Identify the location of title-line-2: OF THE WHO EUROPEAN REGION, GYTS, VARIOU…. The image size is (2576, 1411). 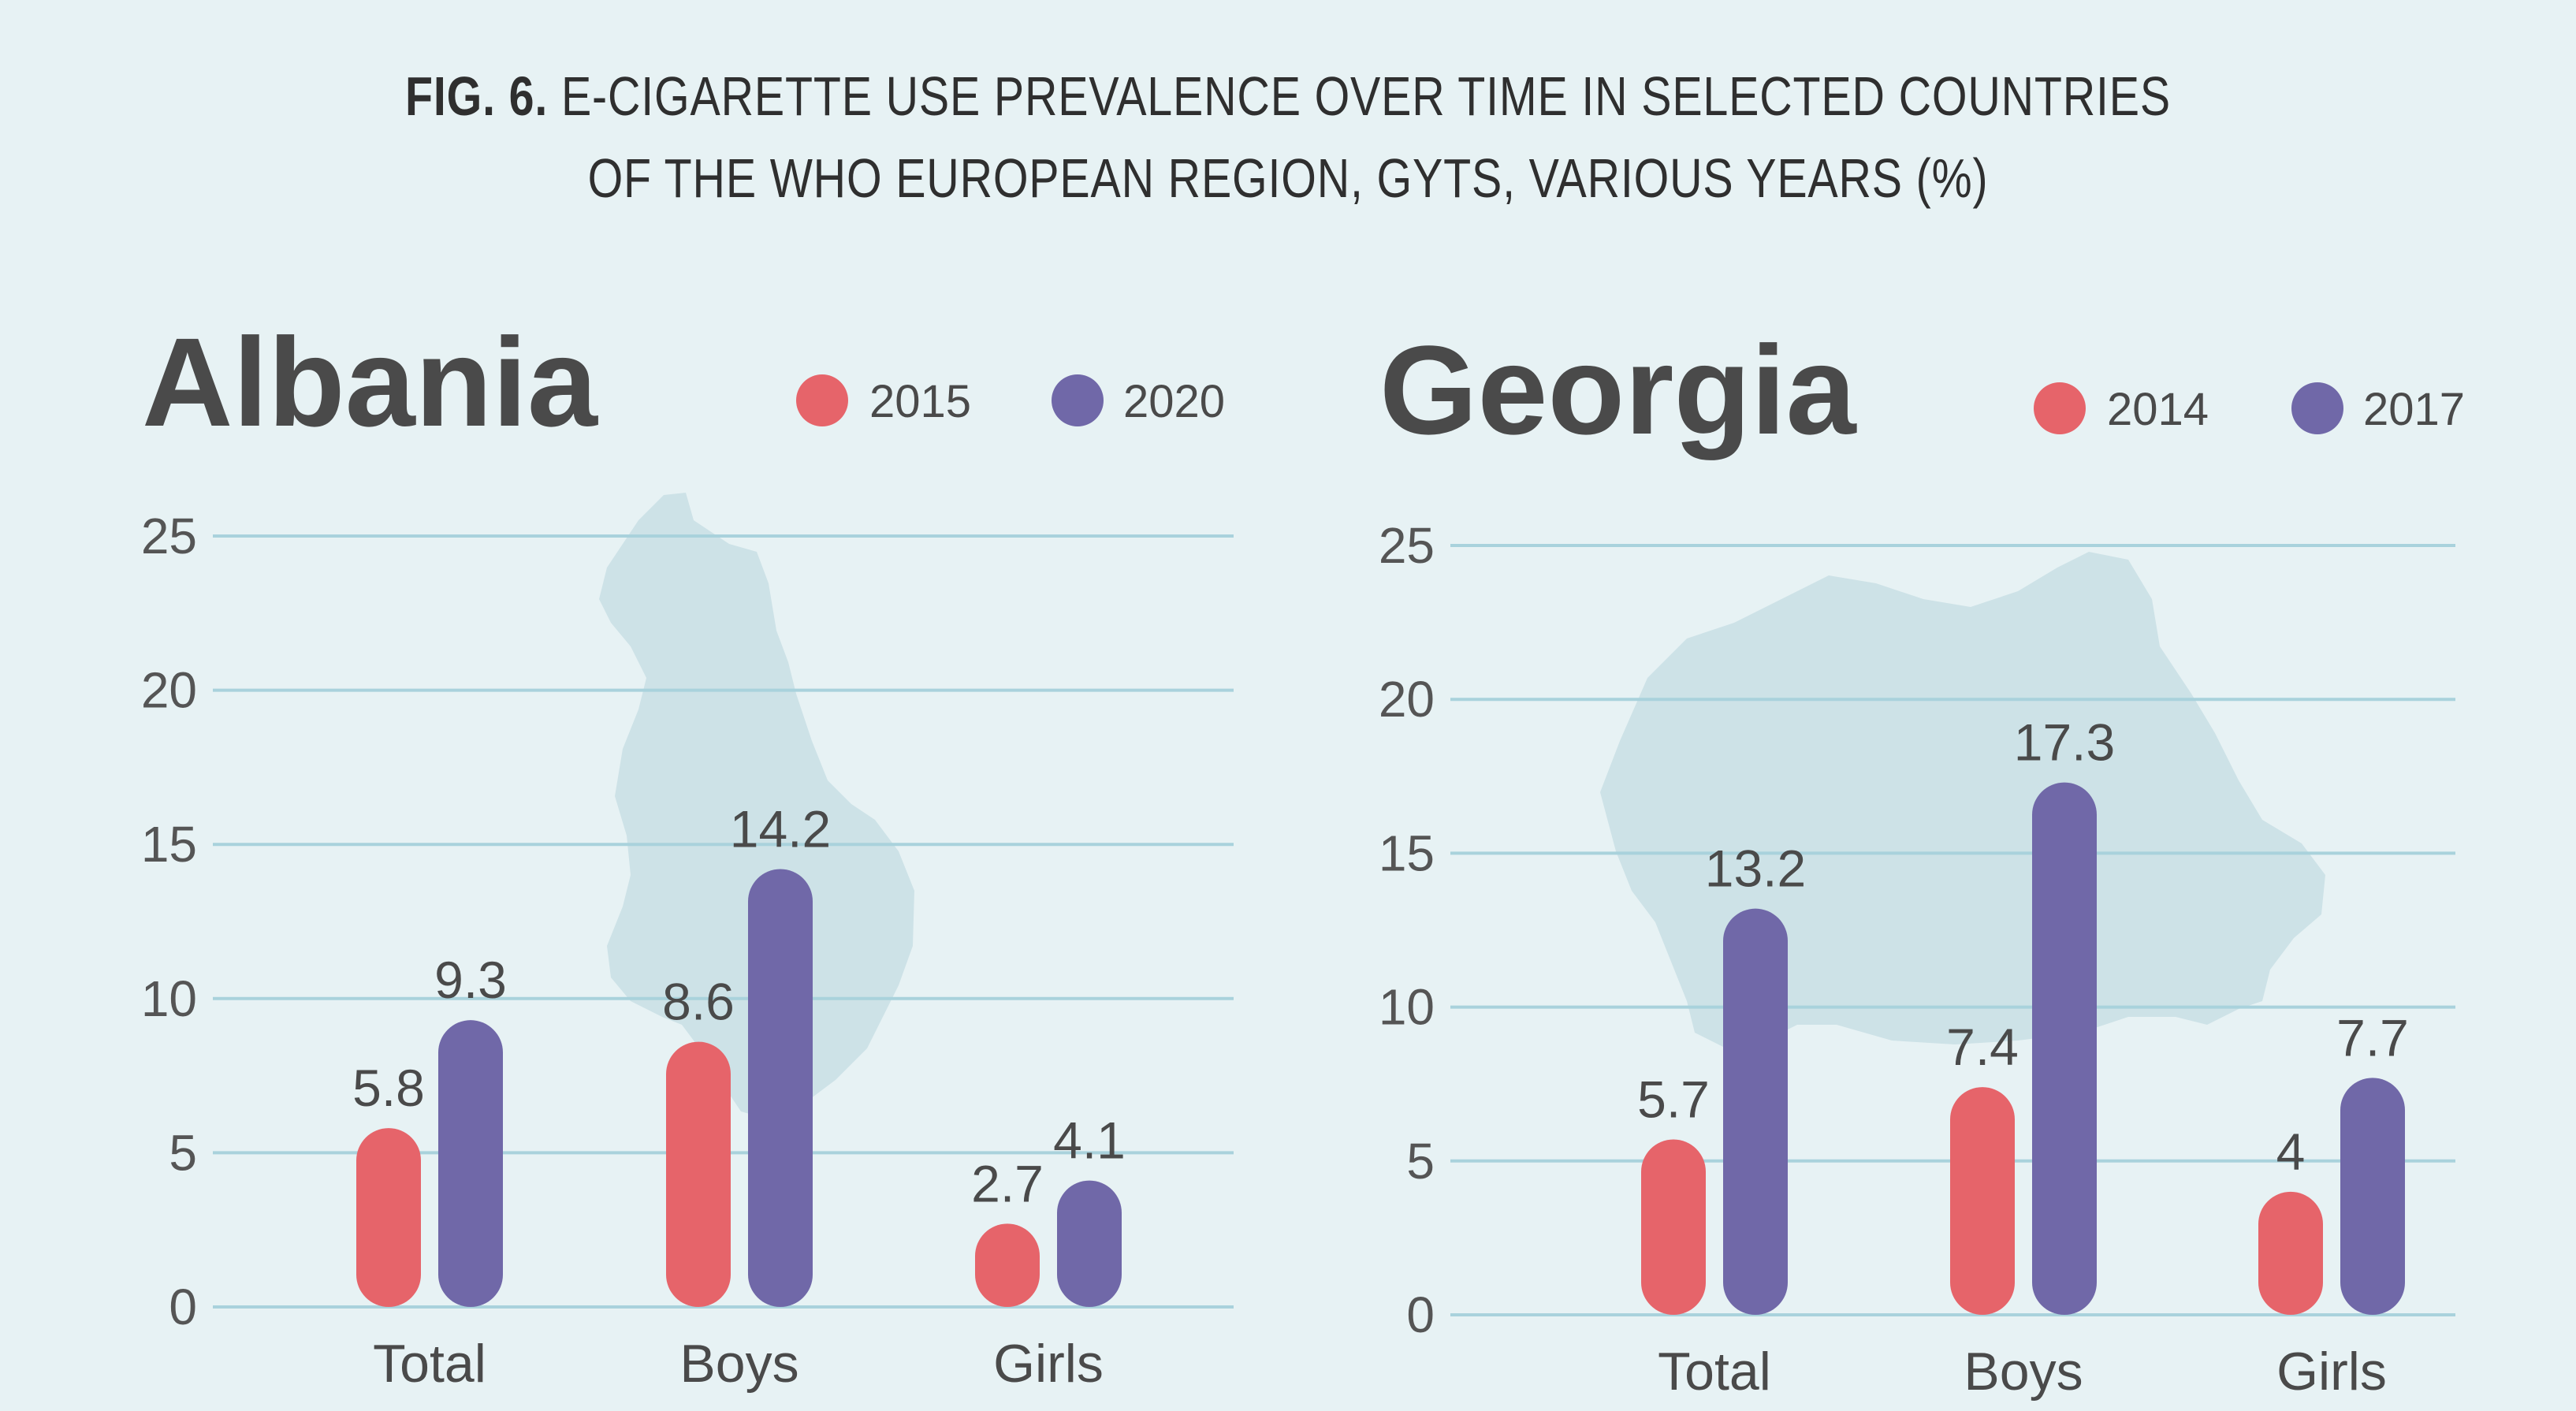
(1288, 178).